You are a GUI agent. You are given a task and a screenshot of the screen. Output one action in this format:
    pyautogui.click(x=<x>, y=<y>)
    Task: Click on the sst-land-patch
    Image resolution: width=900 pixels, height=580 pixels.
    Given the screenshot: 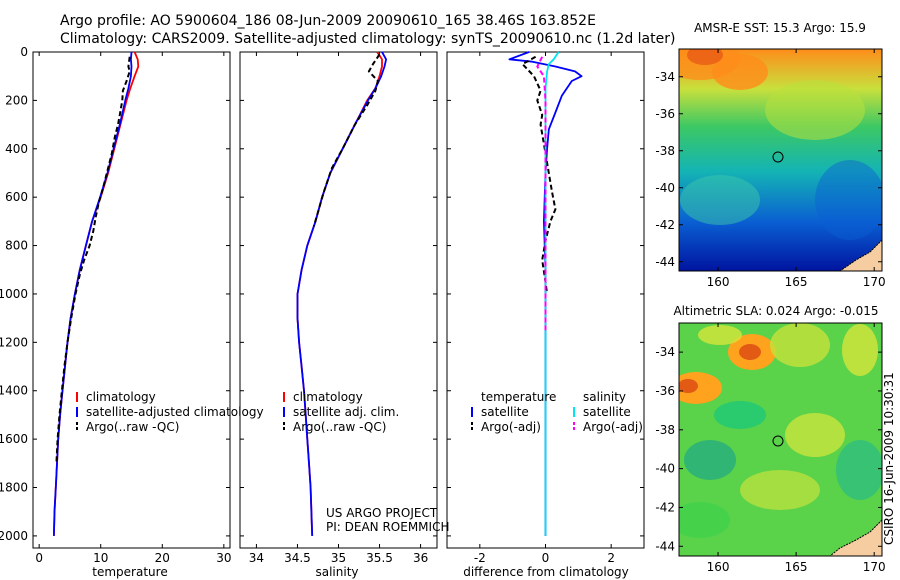 What is the action you would take?
    pyautogui.click(x=861, y=255)
    